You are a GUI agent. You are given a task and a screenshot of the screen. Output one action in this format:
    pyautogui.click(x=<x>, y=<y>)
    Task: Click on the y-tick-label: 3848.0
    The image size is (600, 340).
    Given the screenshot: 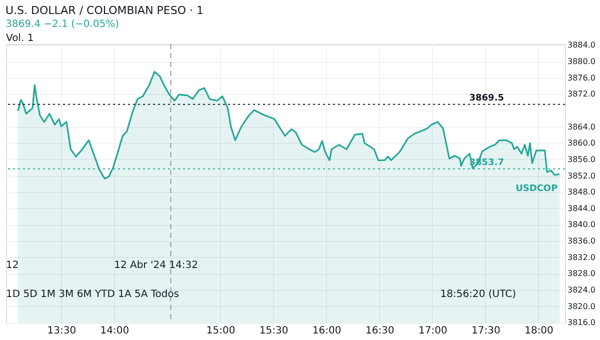 What is the action you would take?
    pyautogui.click(x=582, y=192)
    